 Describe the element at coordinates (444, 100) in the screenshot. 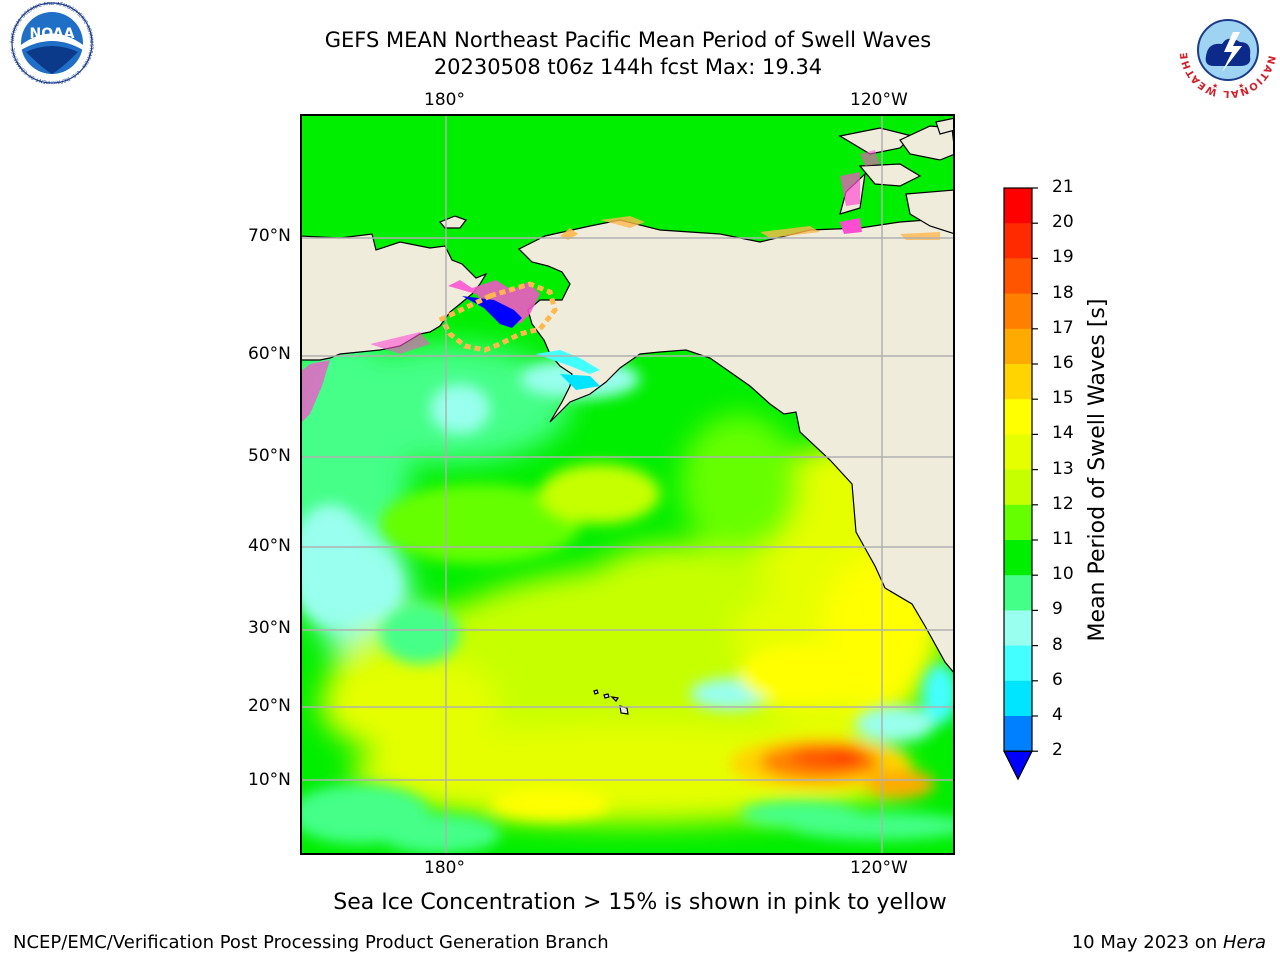

I see `top-lon-label-180: 180°` at that location.